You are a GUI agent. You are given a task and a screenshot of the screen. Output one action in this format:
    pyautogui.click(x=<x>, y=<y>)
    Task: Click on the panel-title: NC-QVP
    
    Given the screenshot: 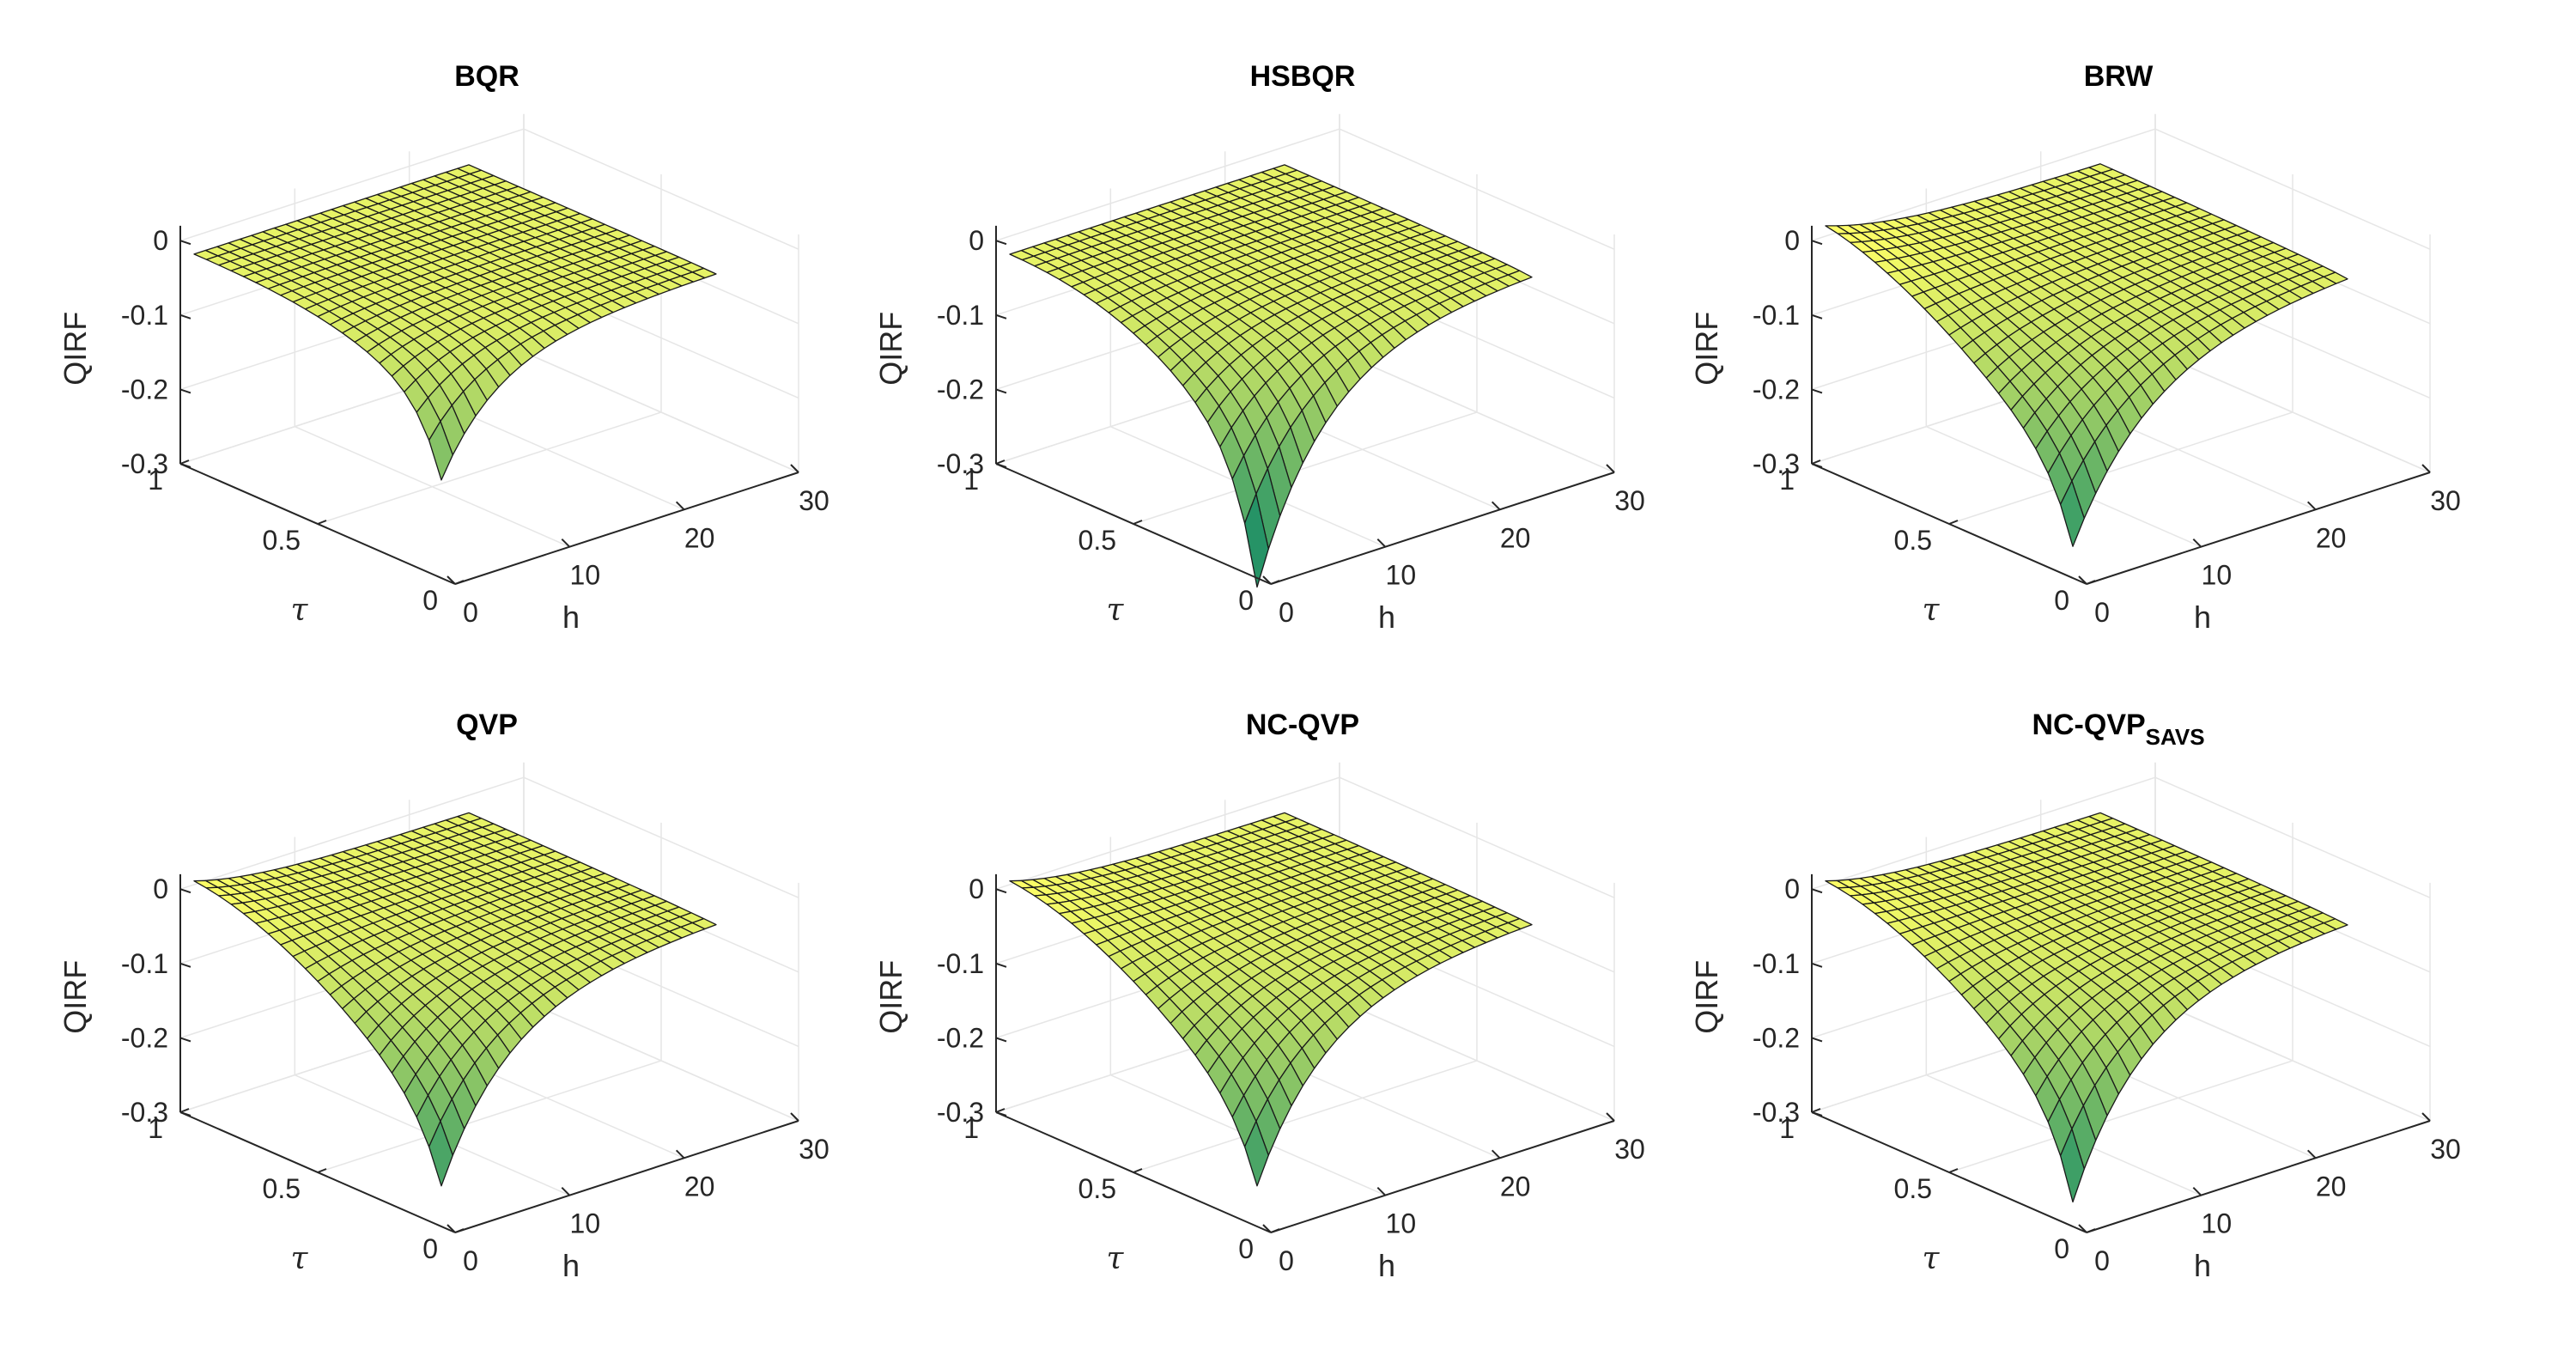 What is the action you would take?
    pyautogui.click(x=1302, y=725)
    